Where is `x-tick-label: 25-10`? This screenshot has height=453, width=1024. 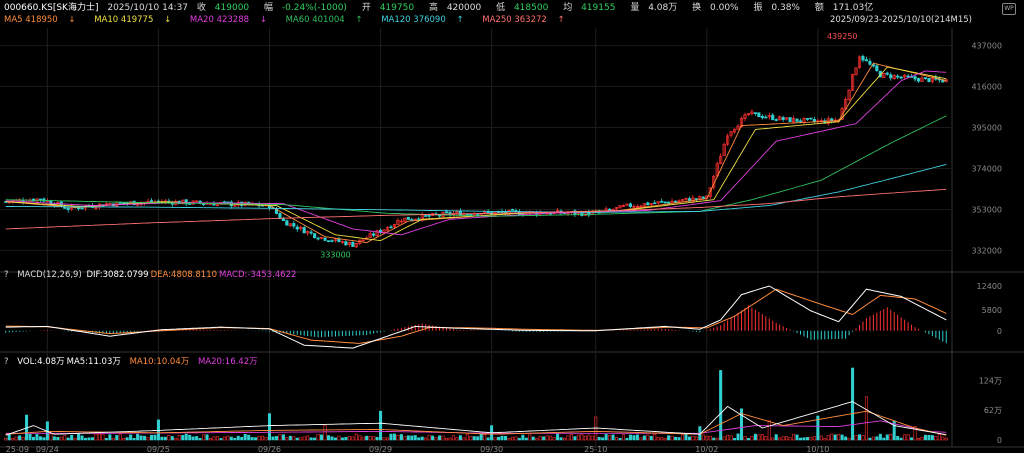 x-tick-label: 25-10 is located at coordinates (595, 449).